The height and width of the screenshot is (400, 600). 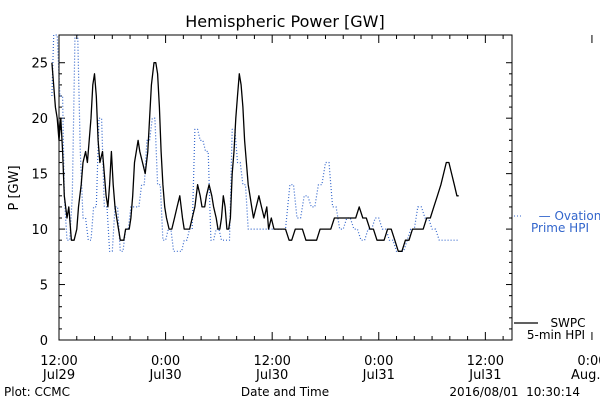 What do you see at coordinates (285, 392) in the screenshot?
I see `x-axis-label: Date and Time` at bounding box center [285, 392].